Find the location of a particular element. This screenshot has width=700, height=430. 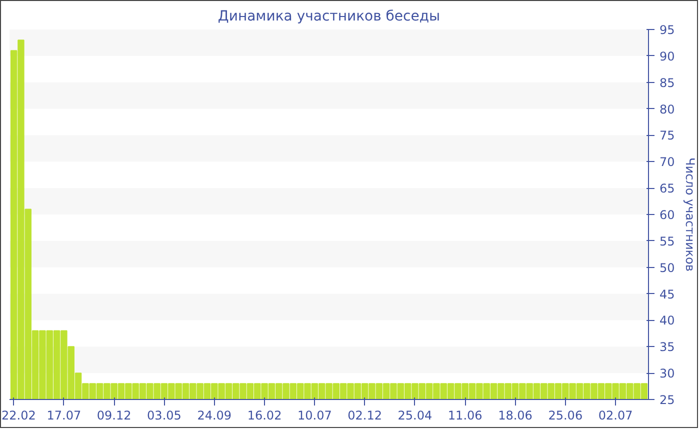

y-tick-label: 70 is located at coordinates (667, 162).